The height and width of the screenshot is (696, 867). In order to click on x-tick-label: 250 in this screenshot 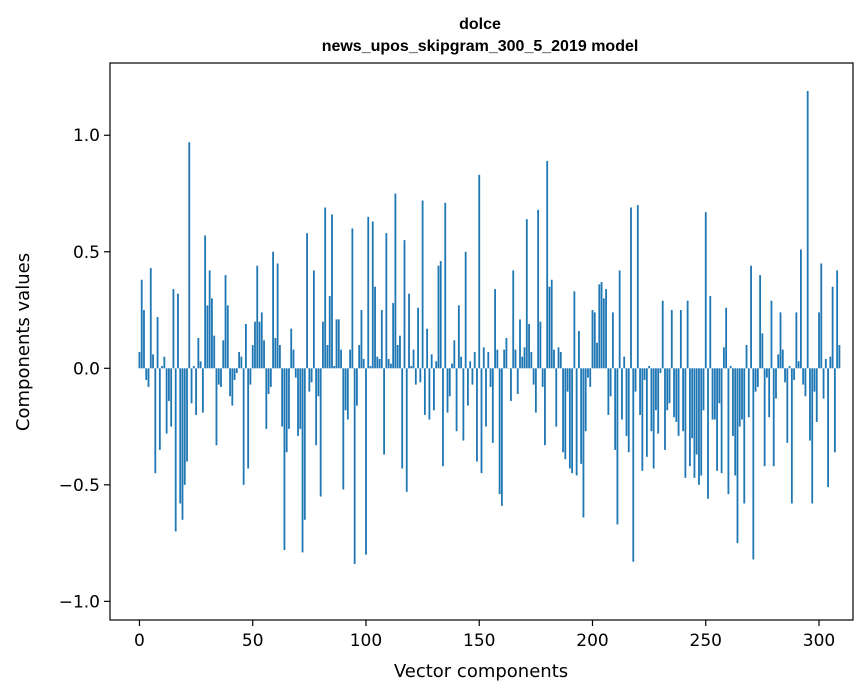, I will do `click(706, 641)`.